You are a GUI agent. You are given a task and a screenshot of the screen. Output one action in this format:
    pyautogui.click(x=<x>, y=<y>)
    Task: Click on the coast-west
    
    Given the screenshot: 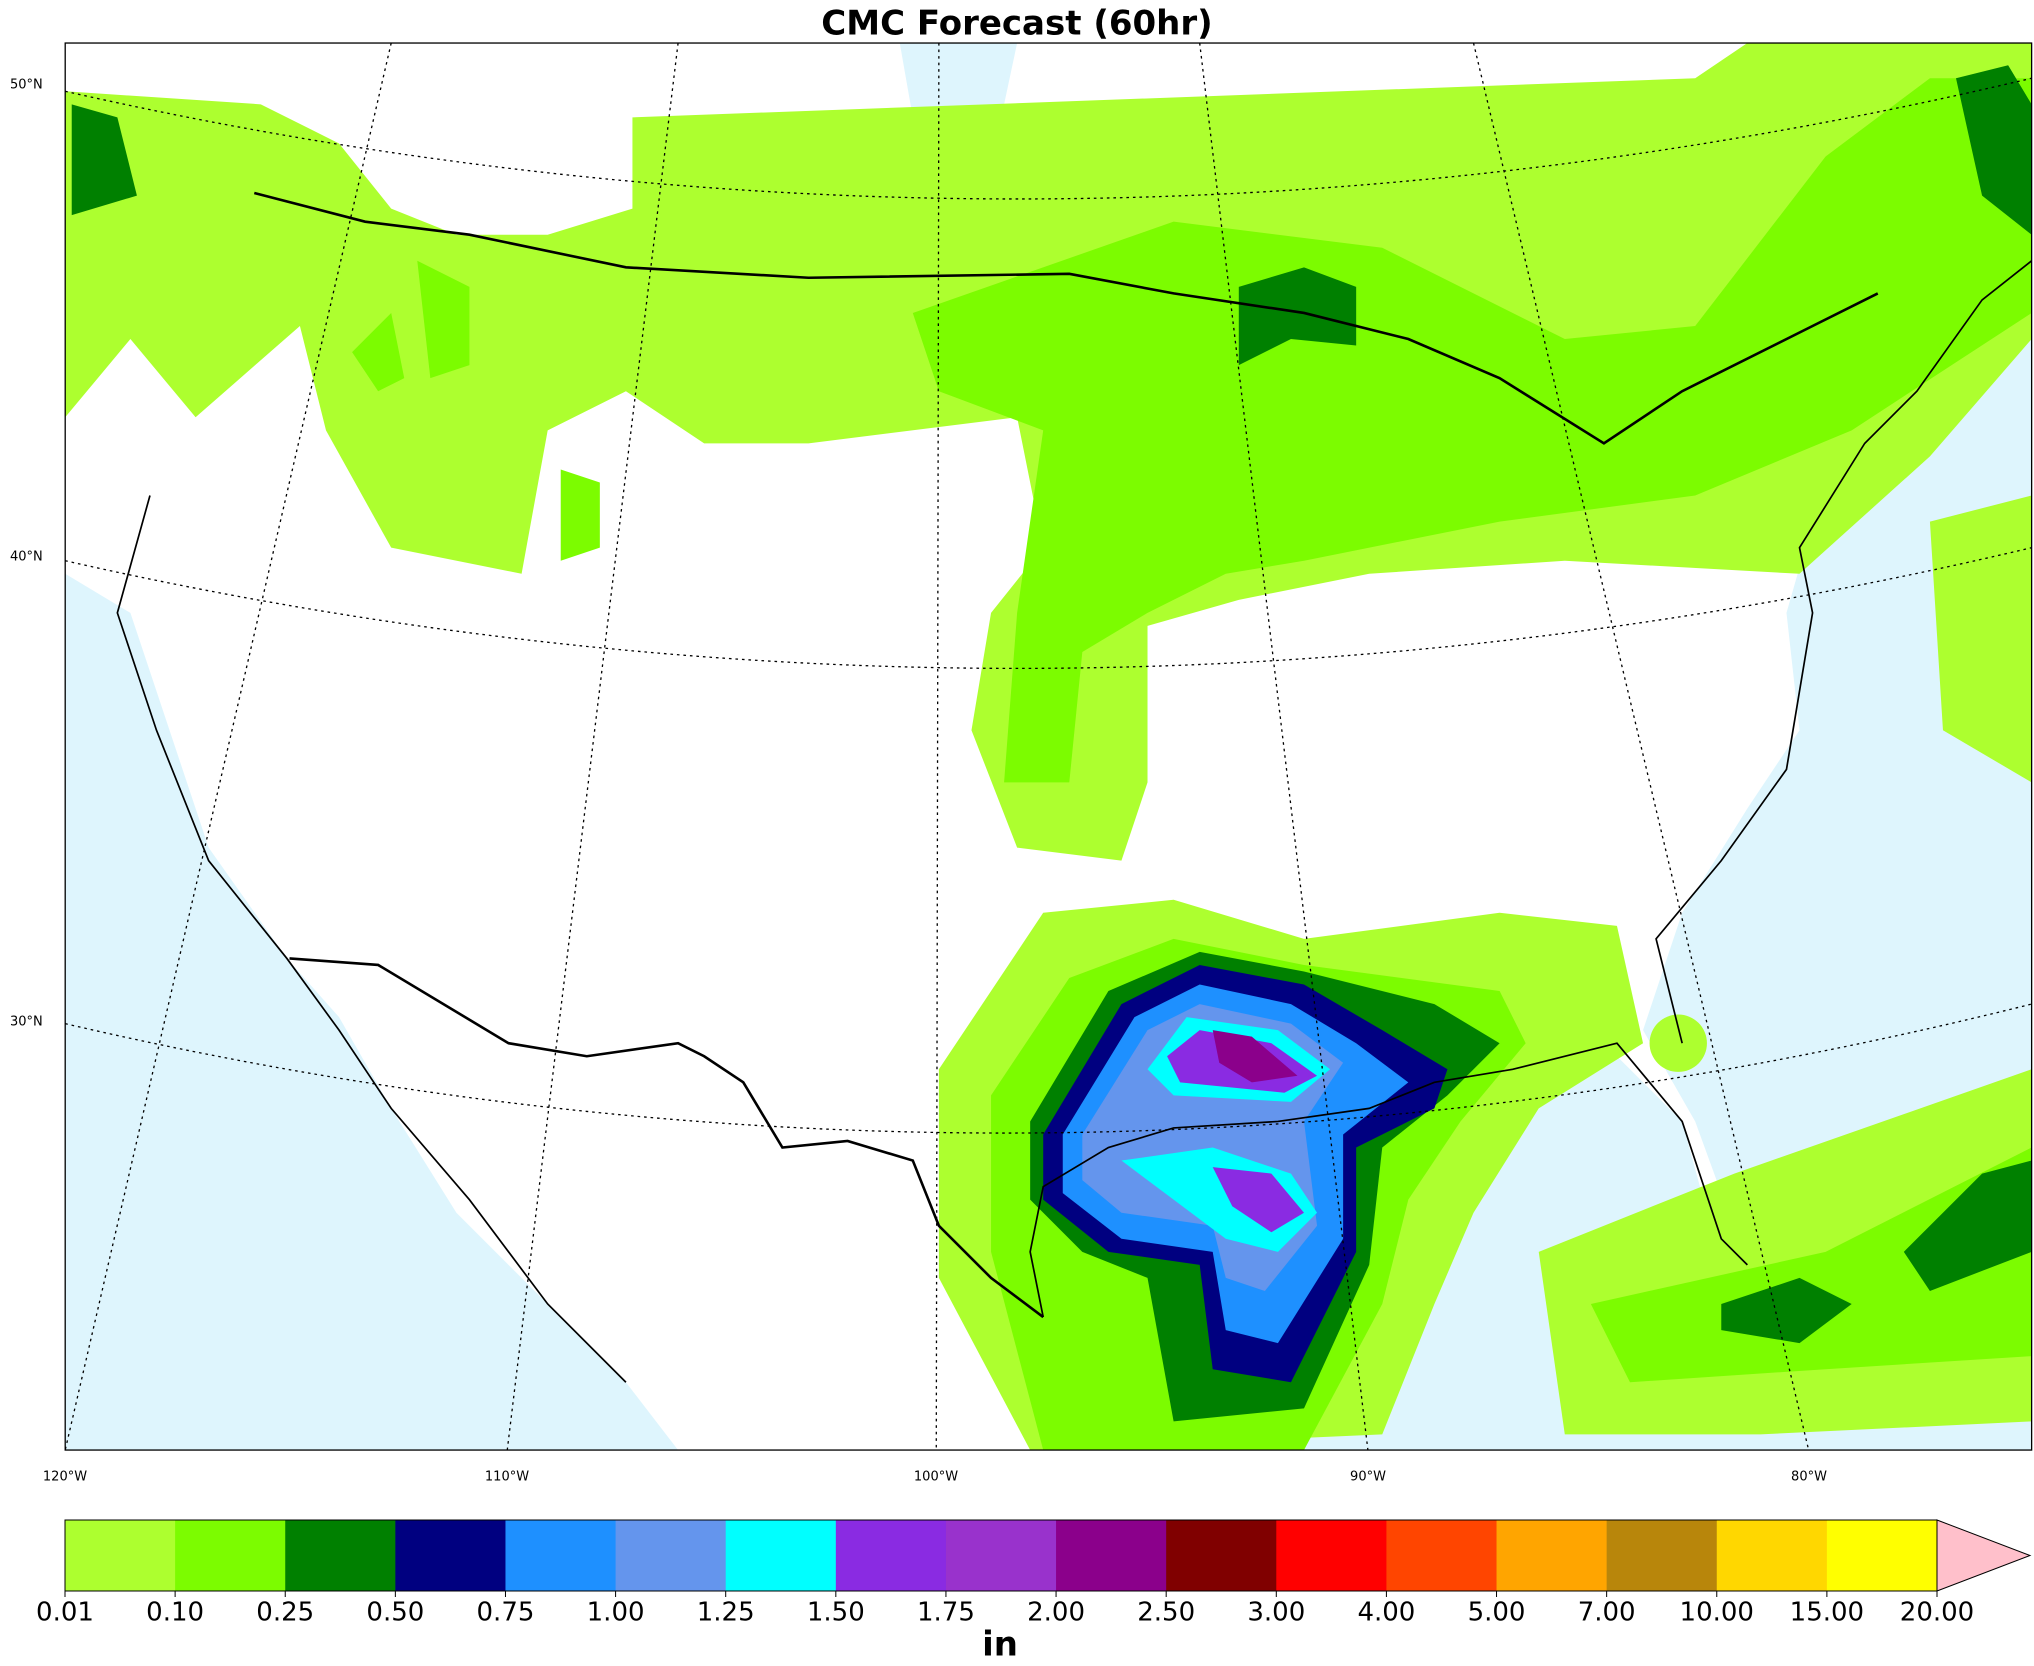 What is the action you would take?
    pyautogui.click(x=371, y=939)
    